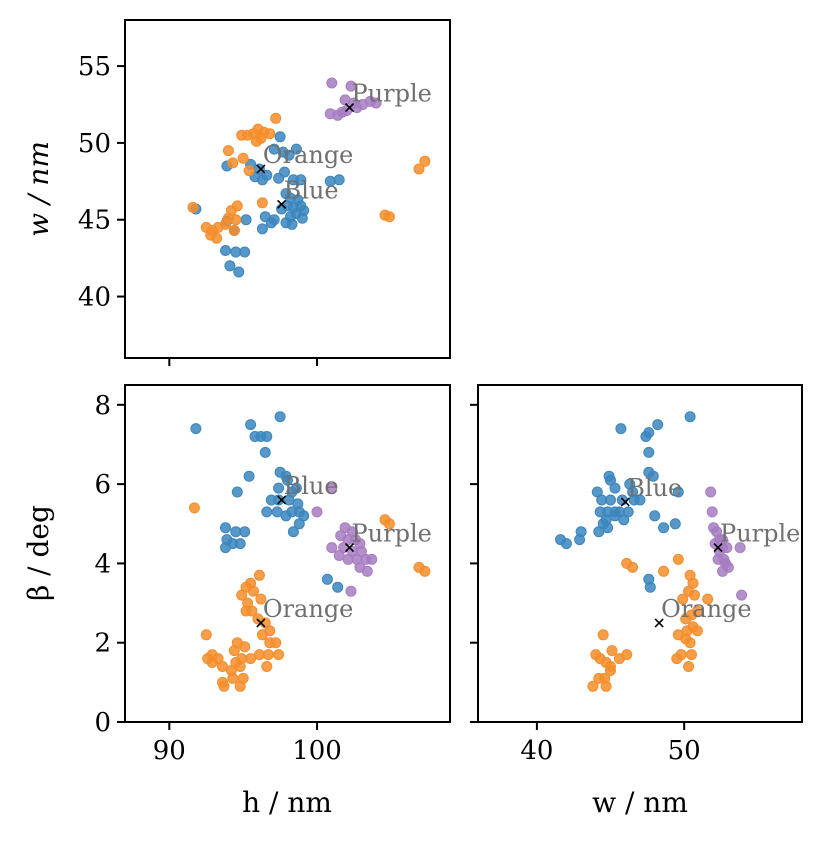  Describe the element at coordinates (94, 298) in the screenshot. I see `y-tick-label: 40` at that location.